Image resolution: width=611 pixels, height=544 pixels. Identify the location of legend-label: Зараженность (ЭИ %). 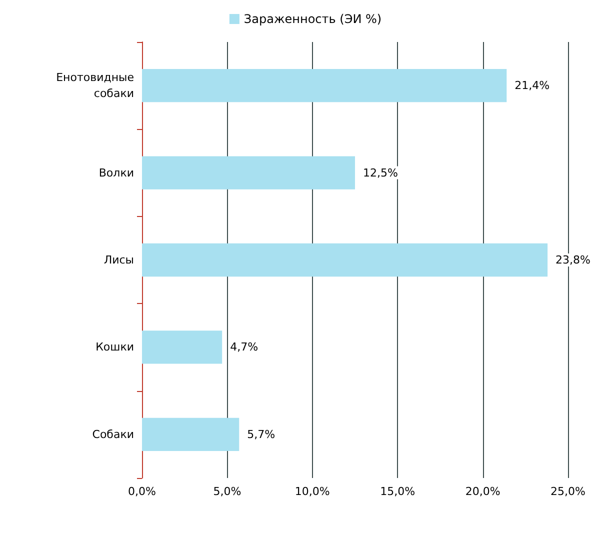
(313, 19).